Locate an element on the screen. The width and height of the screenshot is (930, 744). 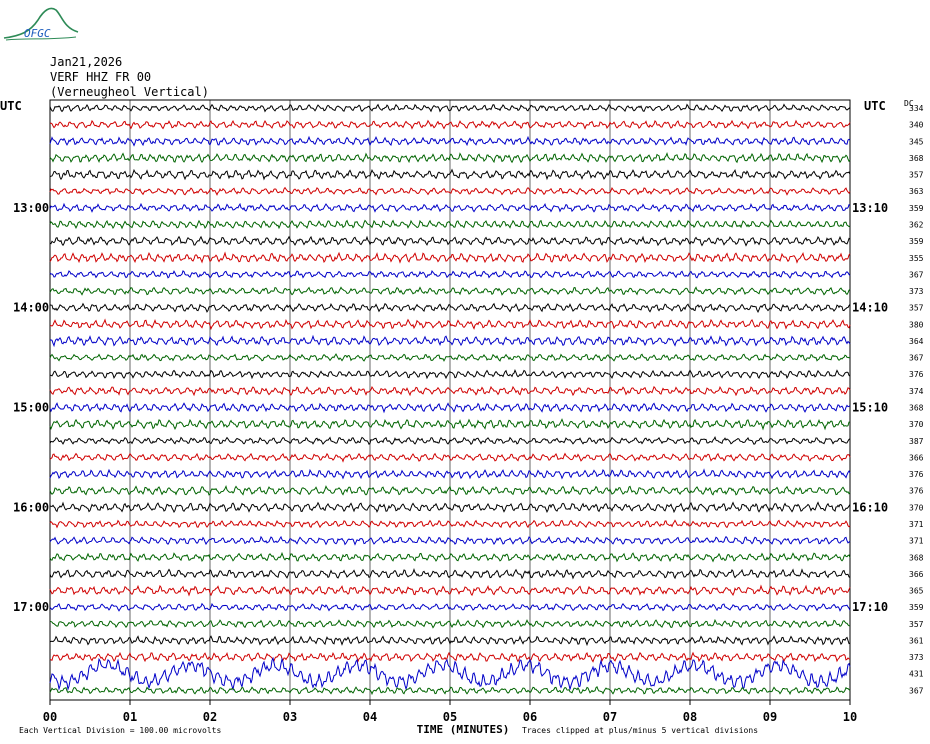
left-time-label: 14:00 is located at coordinates (31, 308).